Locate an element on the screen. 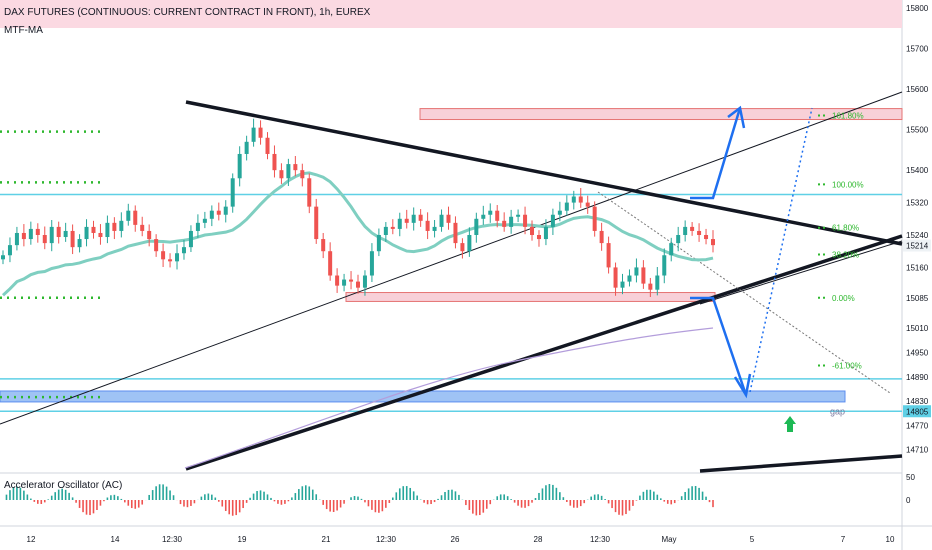  time-tick-label: 28 is located at coordinates (538, 539).